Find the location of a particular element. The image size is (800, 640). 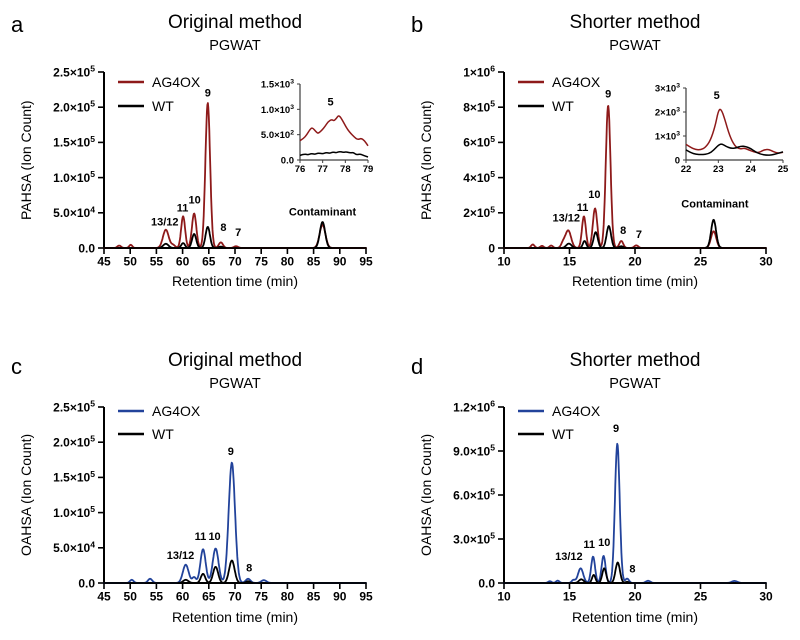

x-tick-label: 10 is located at coordinates (504, 596).